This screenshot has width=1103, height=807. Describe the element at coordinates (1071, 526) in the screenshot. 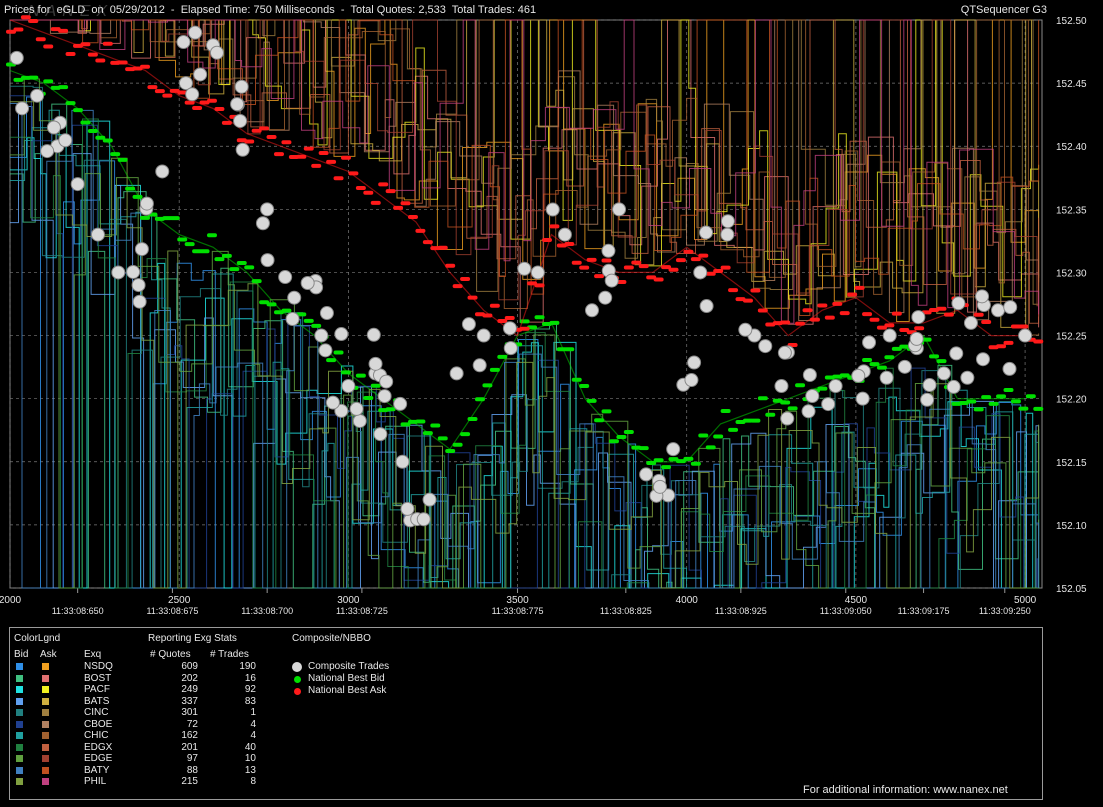

I see `y-tick-label: 152.10` at that location.